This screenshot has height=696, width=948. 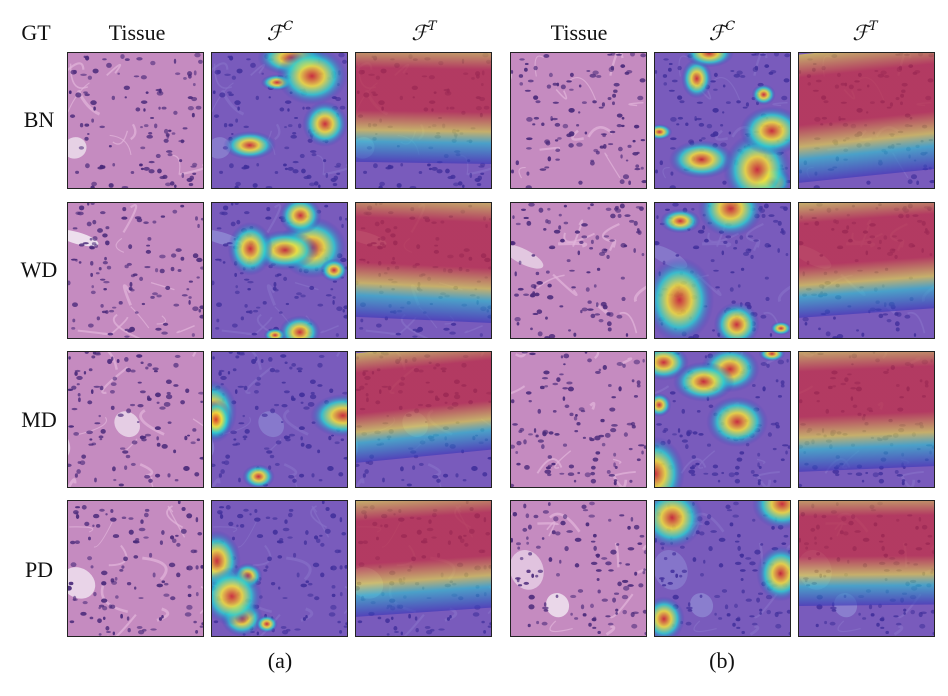 I want to click on panel-a-pd-transformer, so click(x=423, y=568).